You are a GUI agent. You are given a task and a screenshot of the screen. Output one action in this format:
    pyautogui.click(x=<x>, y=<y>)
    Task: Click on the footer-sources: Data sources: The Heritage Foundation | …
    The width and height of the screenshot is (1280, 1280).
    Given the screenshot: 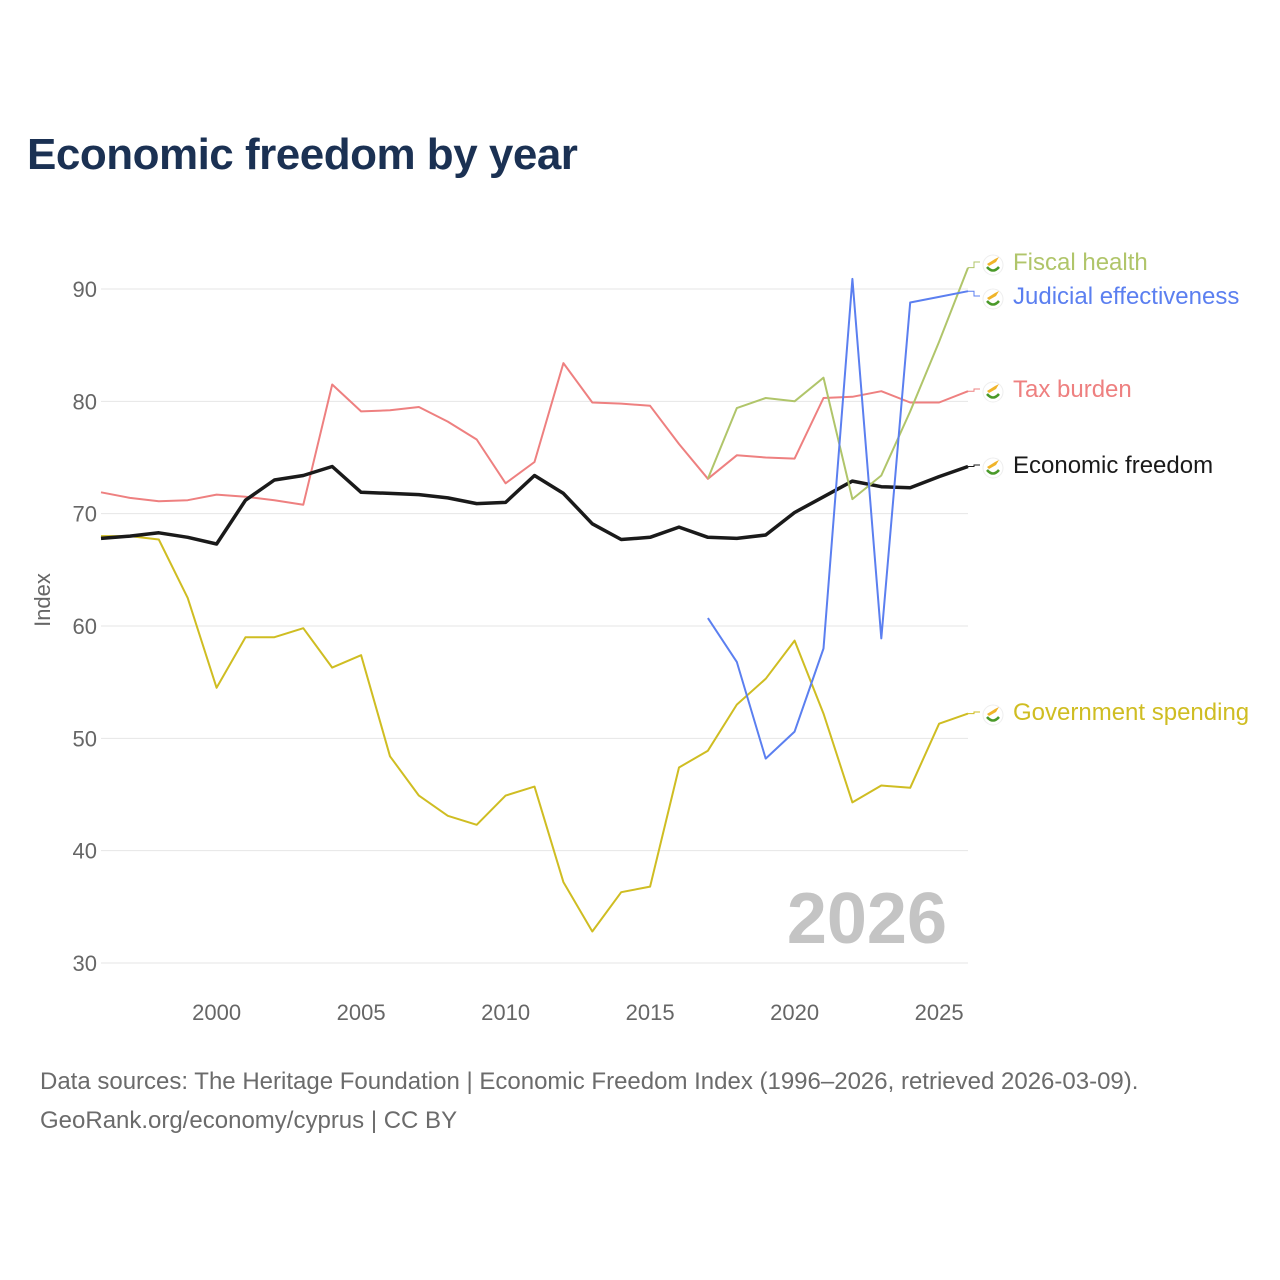 What is the action you would take?
    pyautogui.click(x=589, y=1081)
    